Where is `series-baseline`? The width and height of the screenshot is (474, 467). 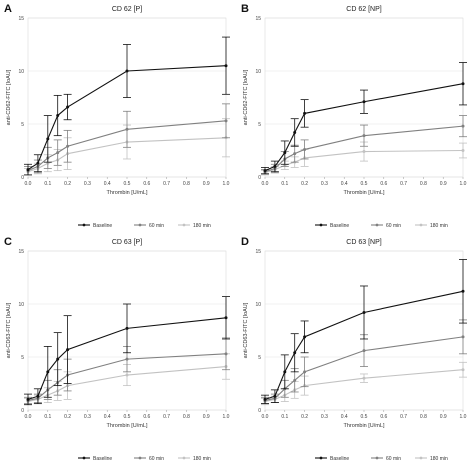 series-baseline is located at coordinates (364, 118).